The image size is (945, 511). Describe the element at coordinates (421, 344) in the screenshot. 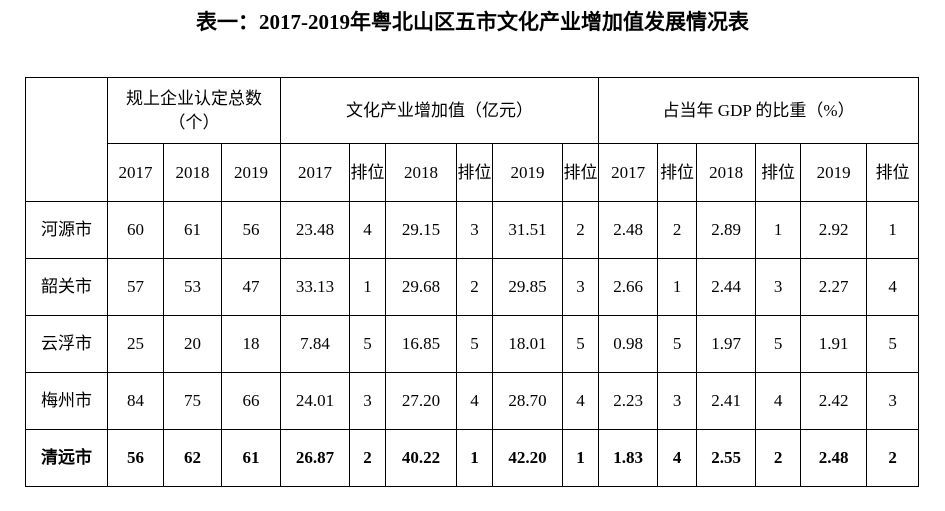

I see `data-cell: 16.85` at that location.